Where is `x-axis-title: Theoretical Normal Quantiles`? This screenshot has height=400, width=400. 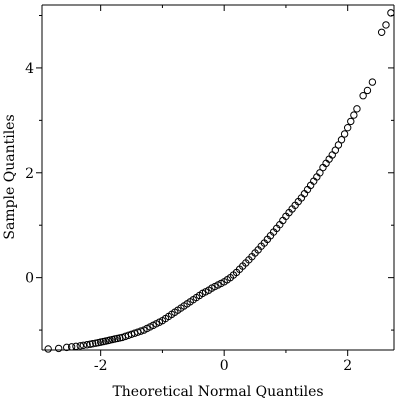 x-axis-title: Theoretical Normal Quantiles is located at coordinates (217, 392).